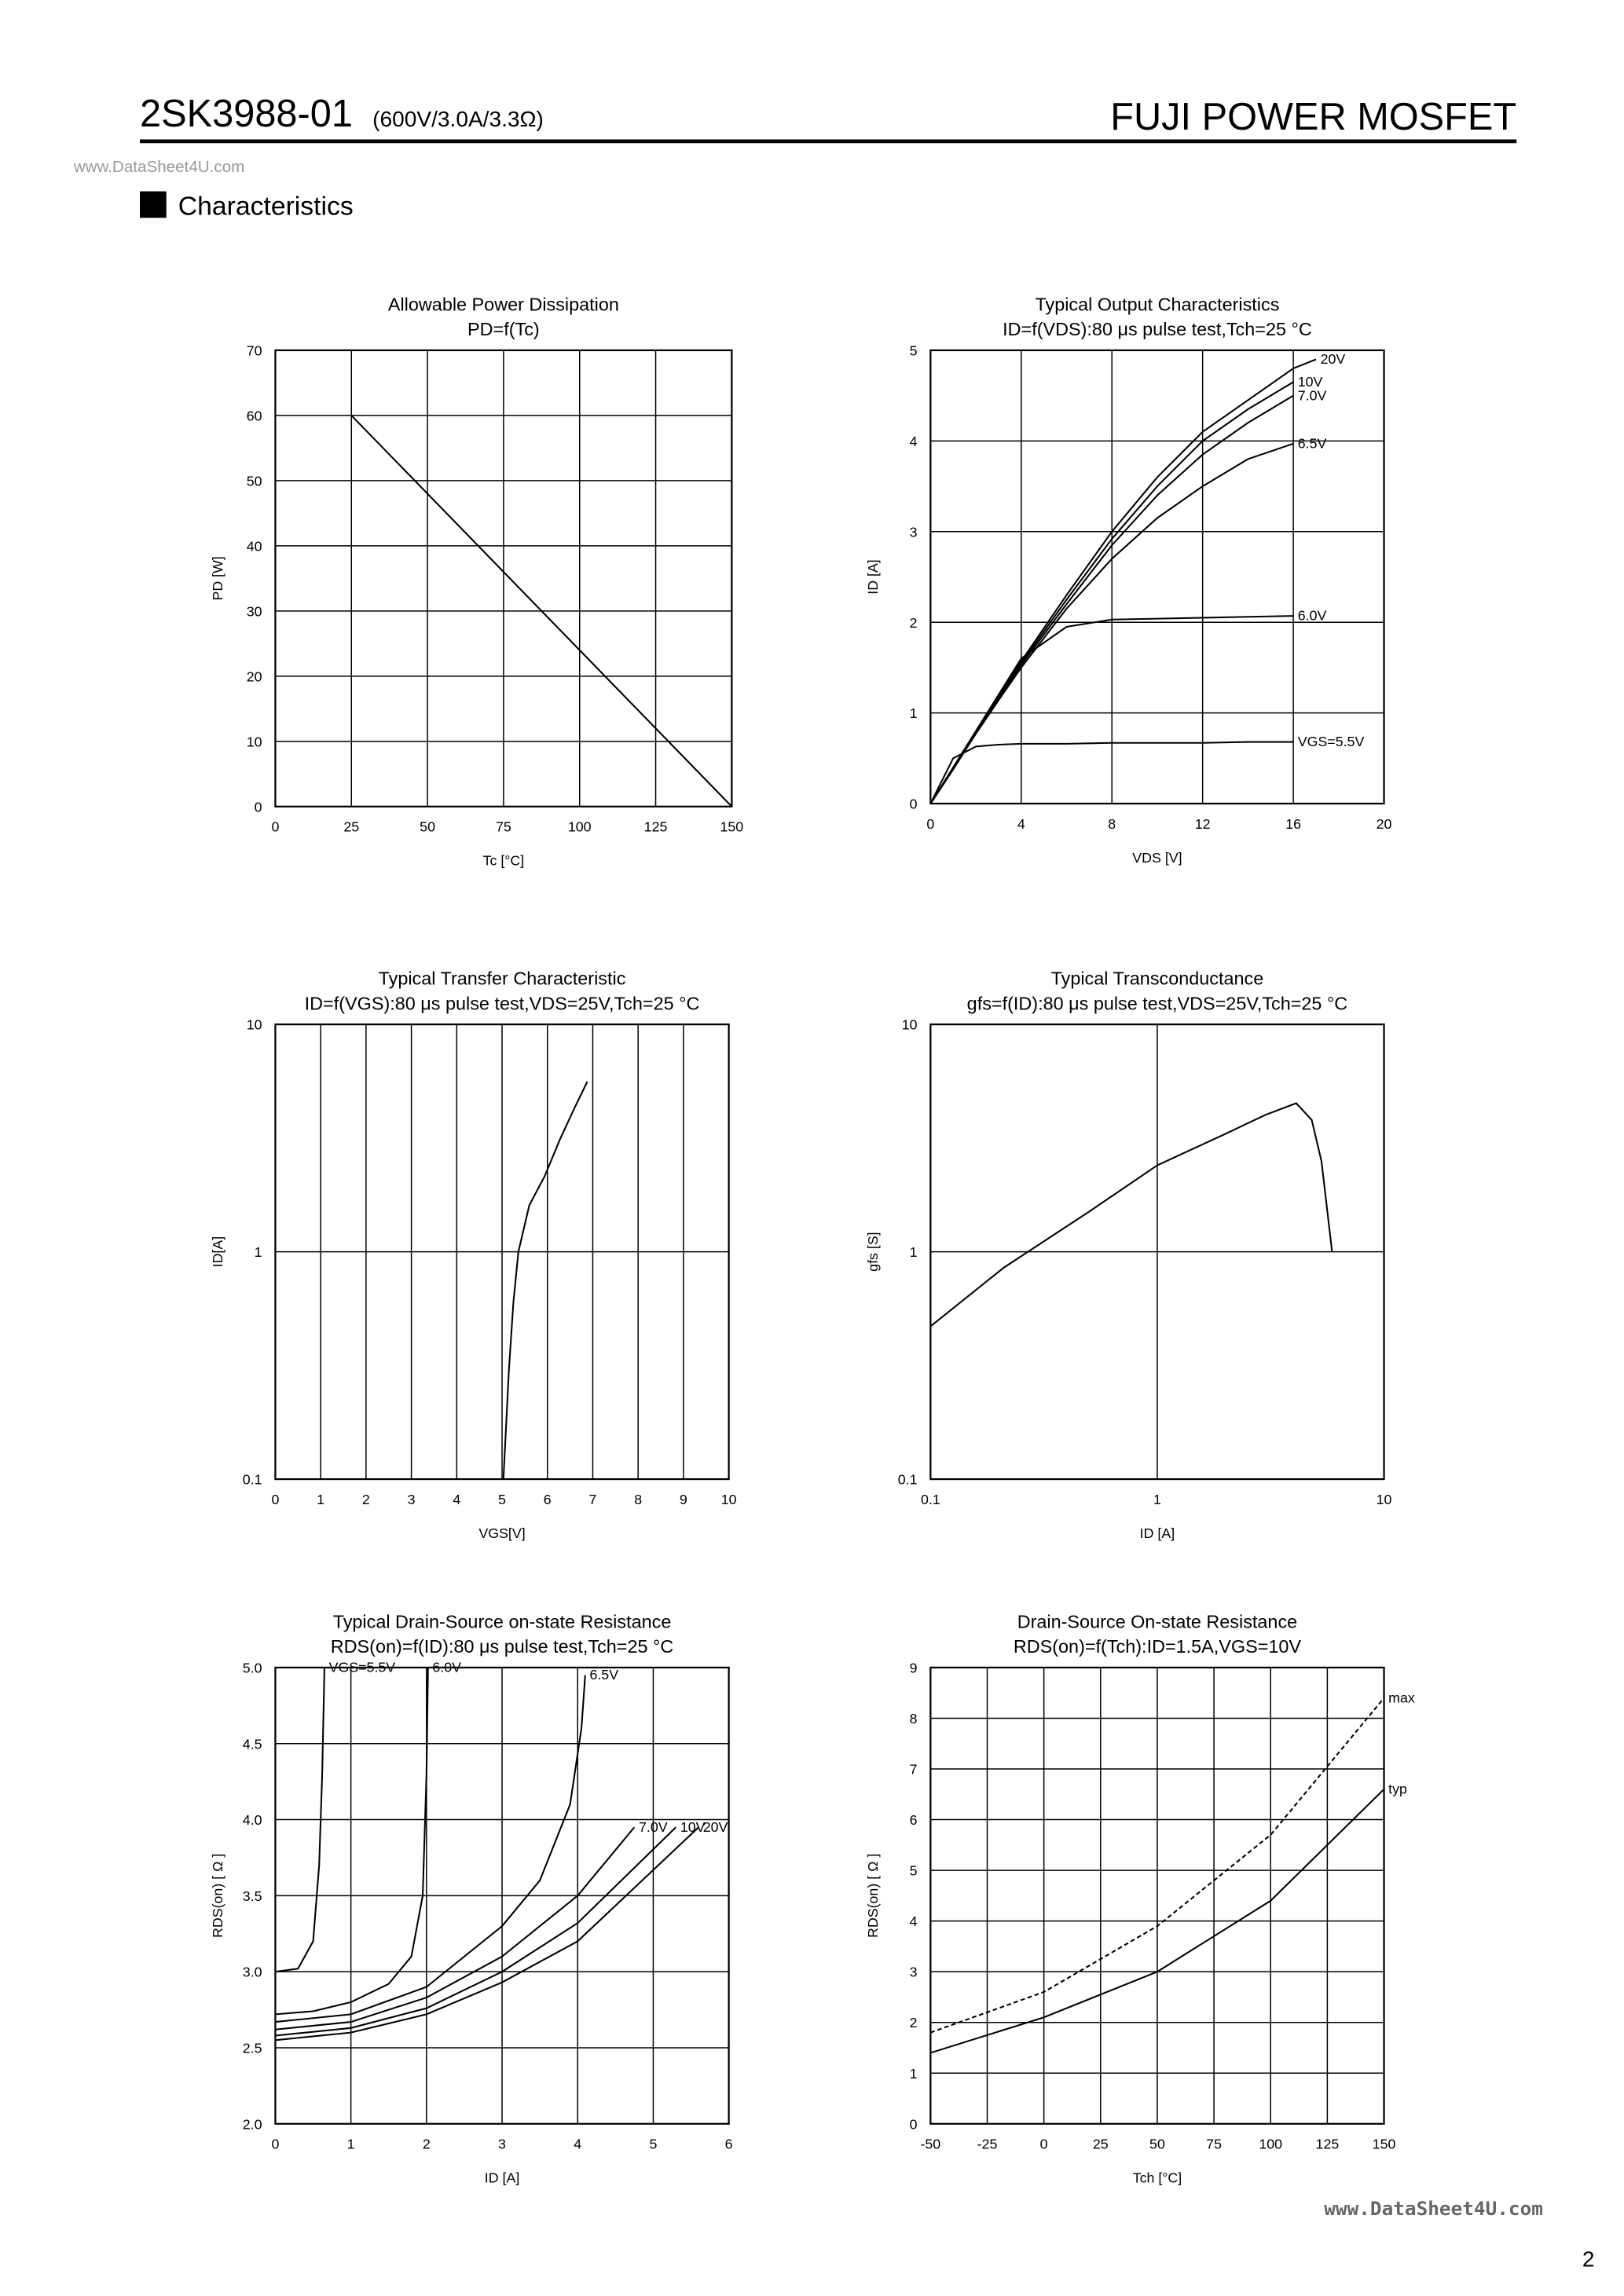 This screenshot has width=1624, height=2296. Describe the element at coordinates (593, 1499) in the screenshot. I see `x-tick-label: 7` at that location.